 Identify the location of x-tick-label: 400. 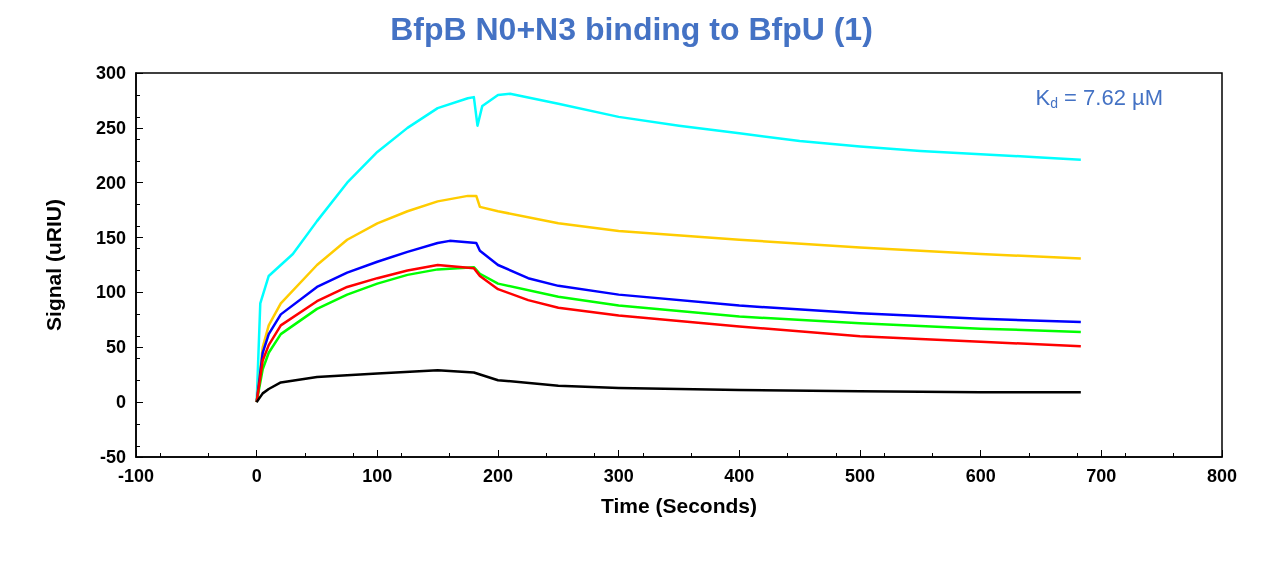
(739, 476).